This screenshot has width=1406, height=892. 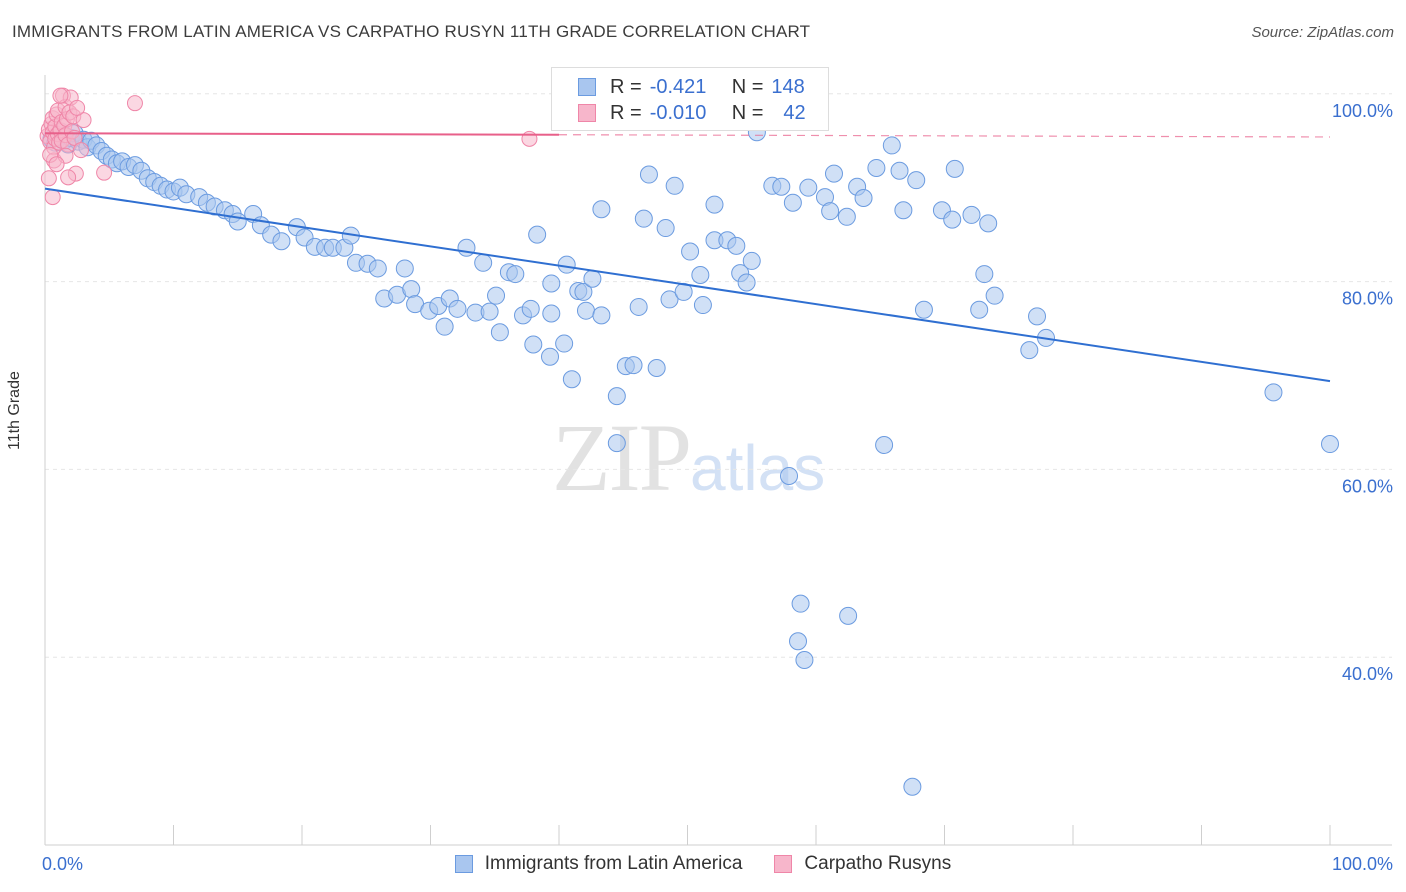 I want to click on series1-r-value: -0.421, so click(x=678, y=86).